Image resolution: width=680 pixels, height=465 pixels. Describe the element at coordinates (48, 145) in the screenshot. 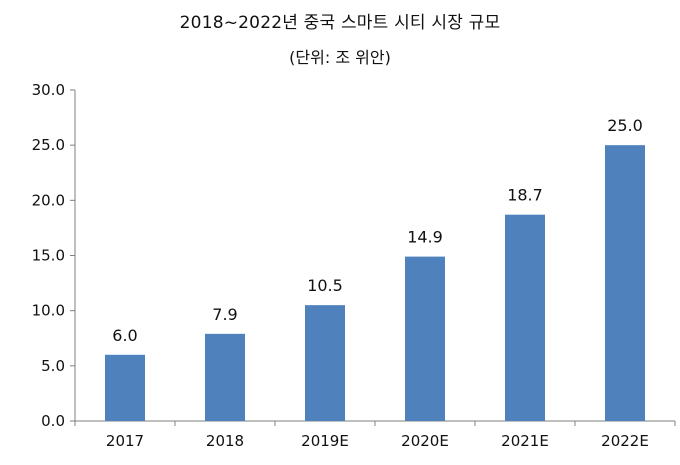

I see `y-tick-label: 25.0` at that location.